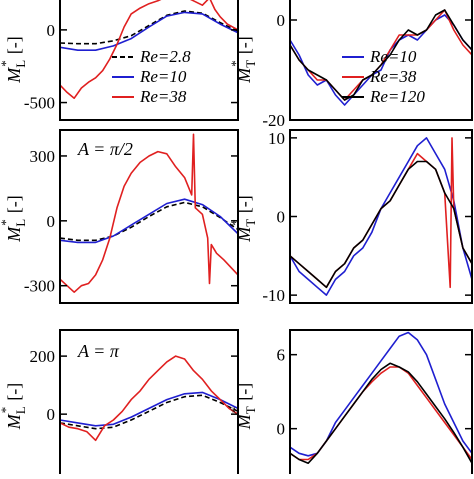  What do you see at coordinates (273, 295) in the screenshot?
I see `y-tick-label: -10` at bounding box center [273, 295].